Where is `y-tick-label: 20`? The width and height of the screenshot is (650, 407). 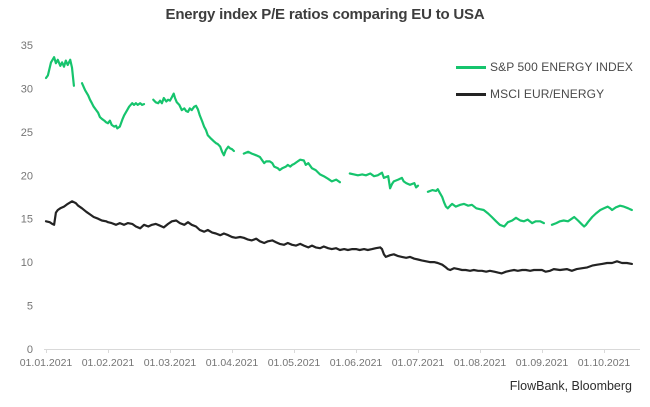 y-tick-label: 20 is located at coordinates (27, 176).